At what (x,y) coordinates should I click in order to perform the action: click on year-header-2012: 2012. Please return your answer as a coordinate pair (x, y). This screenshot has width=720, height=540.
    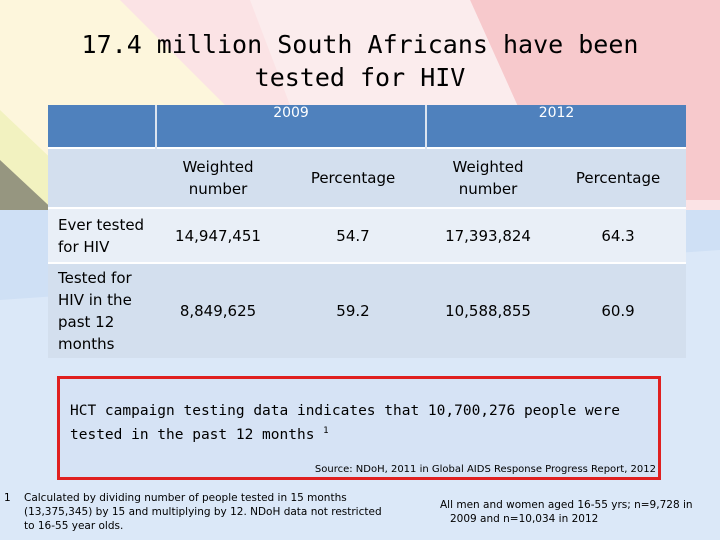
    Looking at the image, I should click on (556, 126).